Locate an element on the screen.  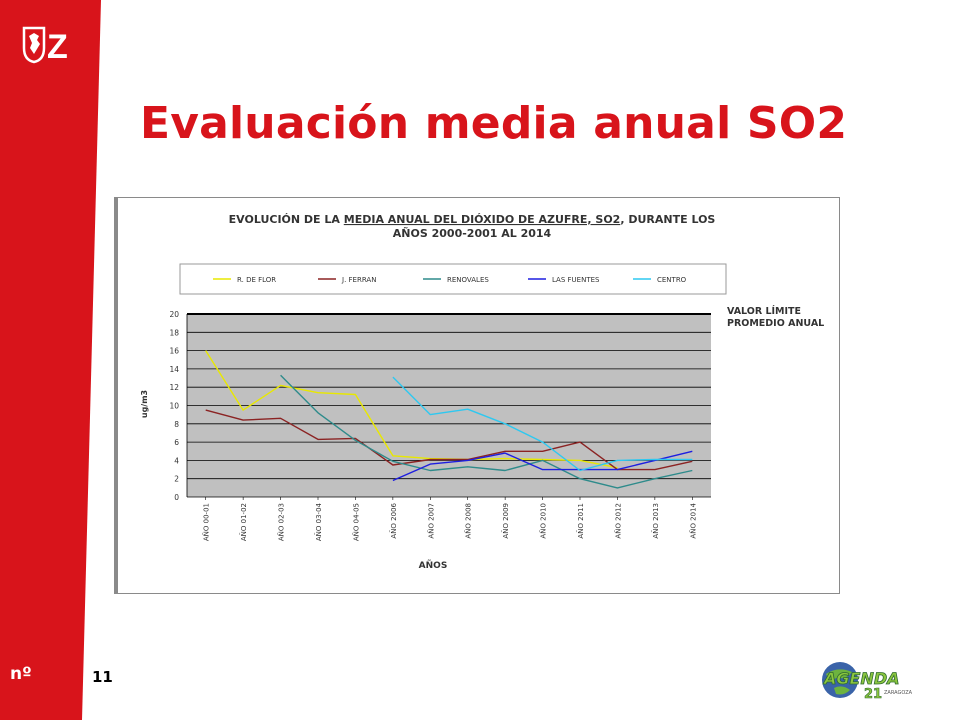
legend-label: R. DE FLOR is located at coordinates (256, 280).